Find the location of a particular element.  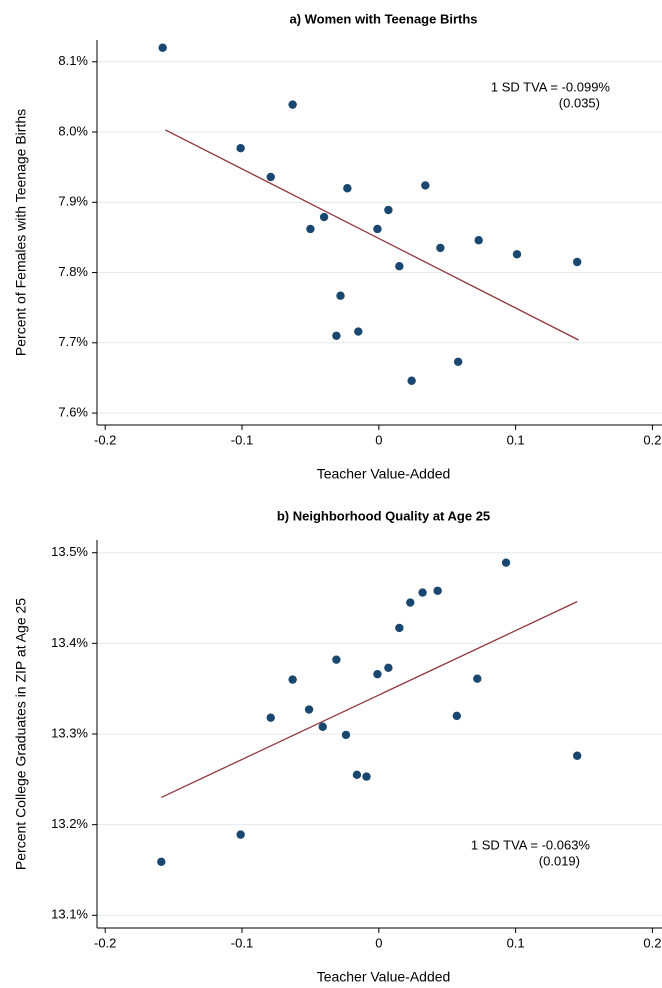

y-tick-label: 7.8% is located at coordinates (73, 271).